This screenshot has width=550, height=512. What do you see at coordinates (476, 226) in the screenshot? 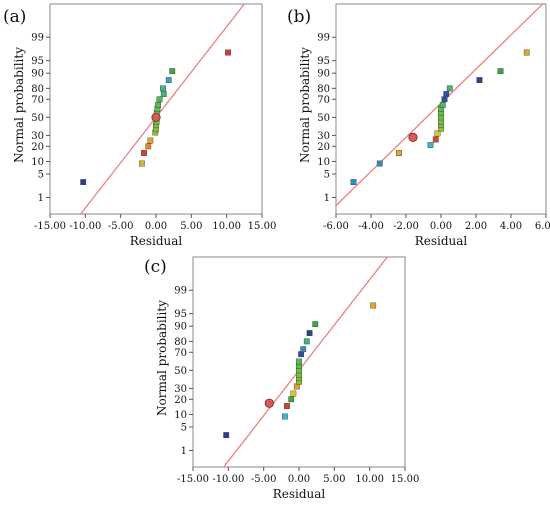
I see `x-tick-label: 2.00` at bounding box center [476, 226].